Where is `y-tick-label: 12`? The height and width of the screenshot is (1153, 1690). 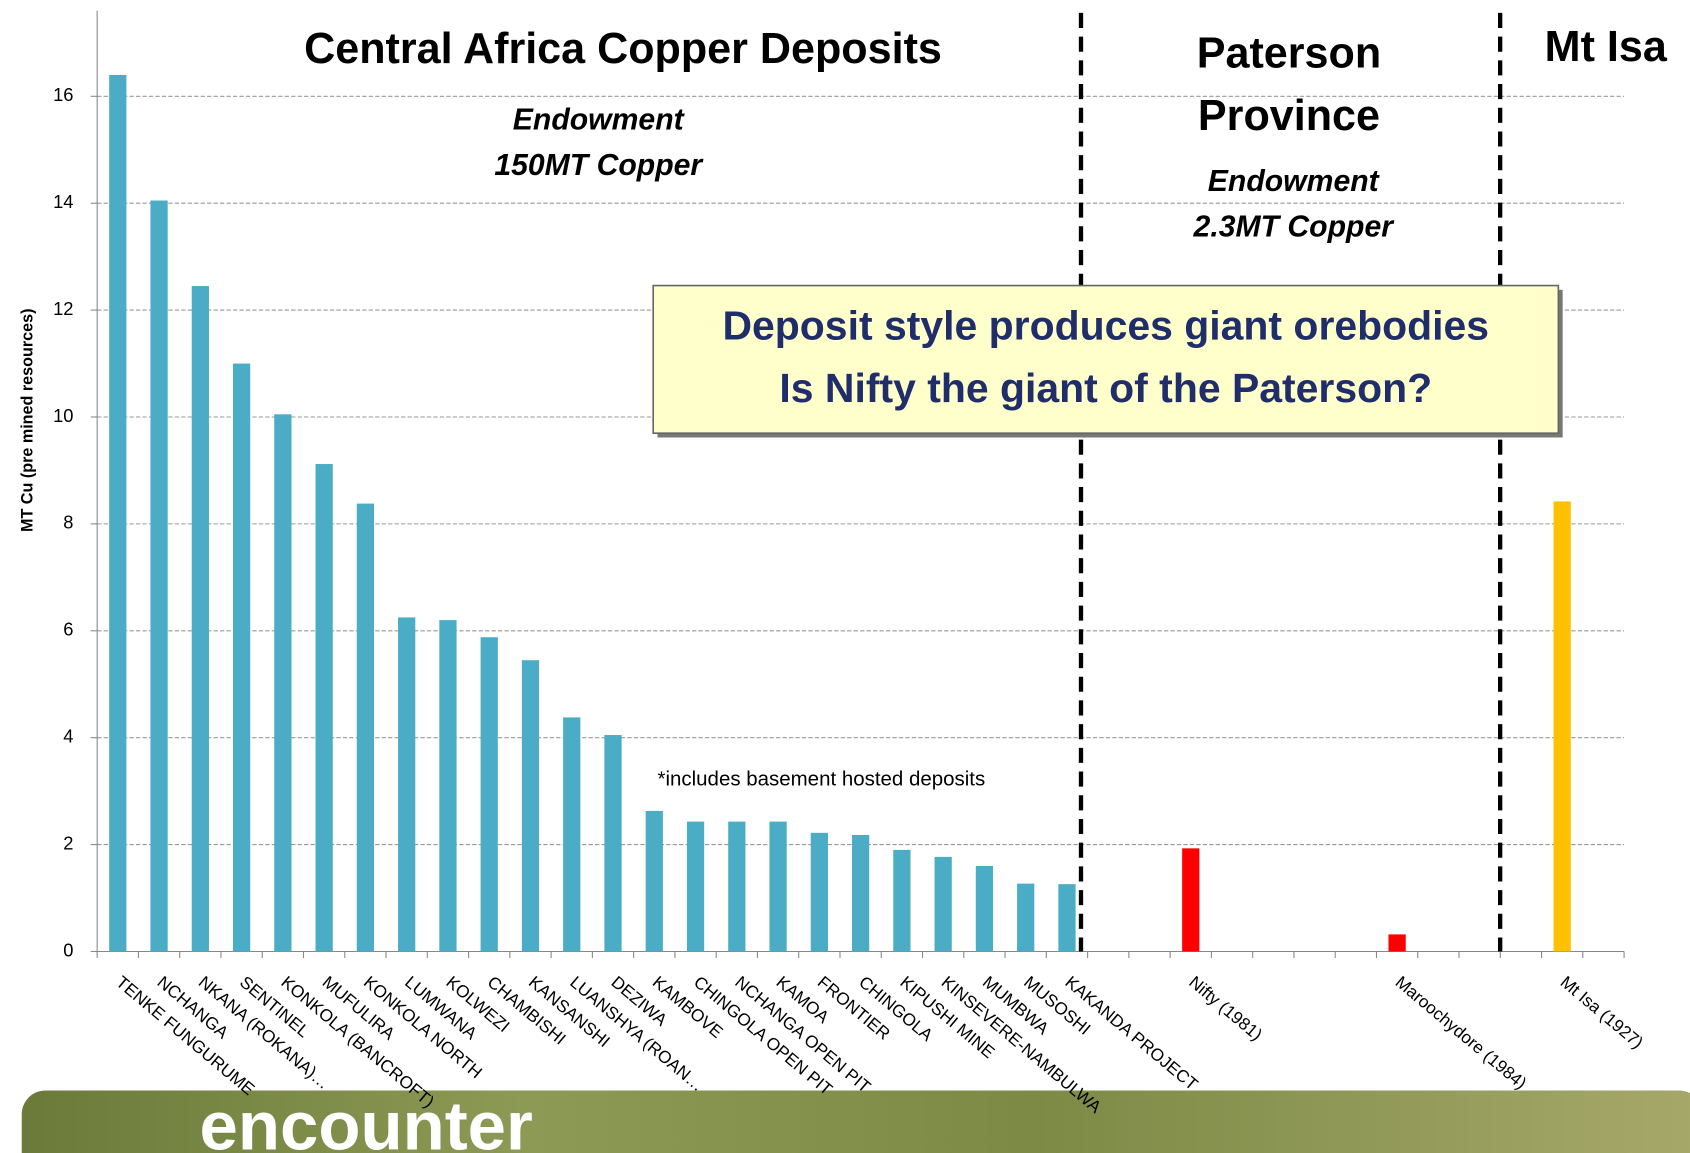 y-tick-label: 12 is located at coordinates (63, 308).